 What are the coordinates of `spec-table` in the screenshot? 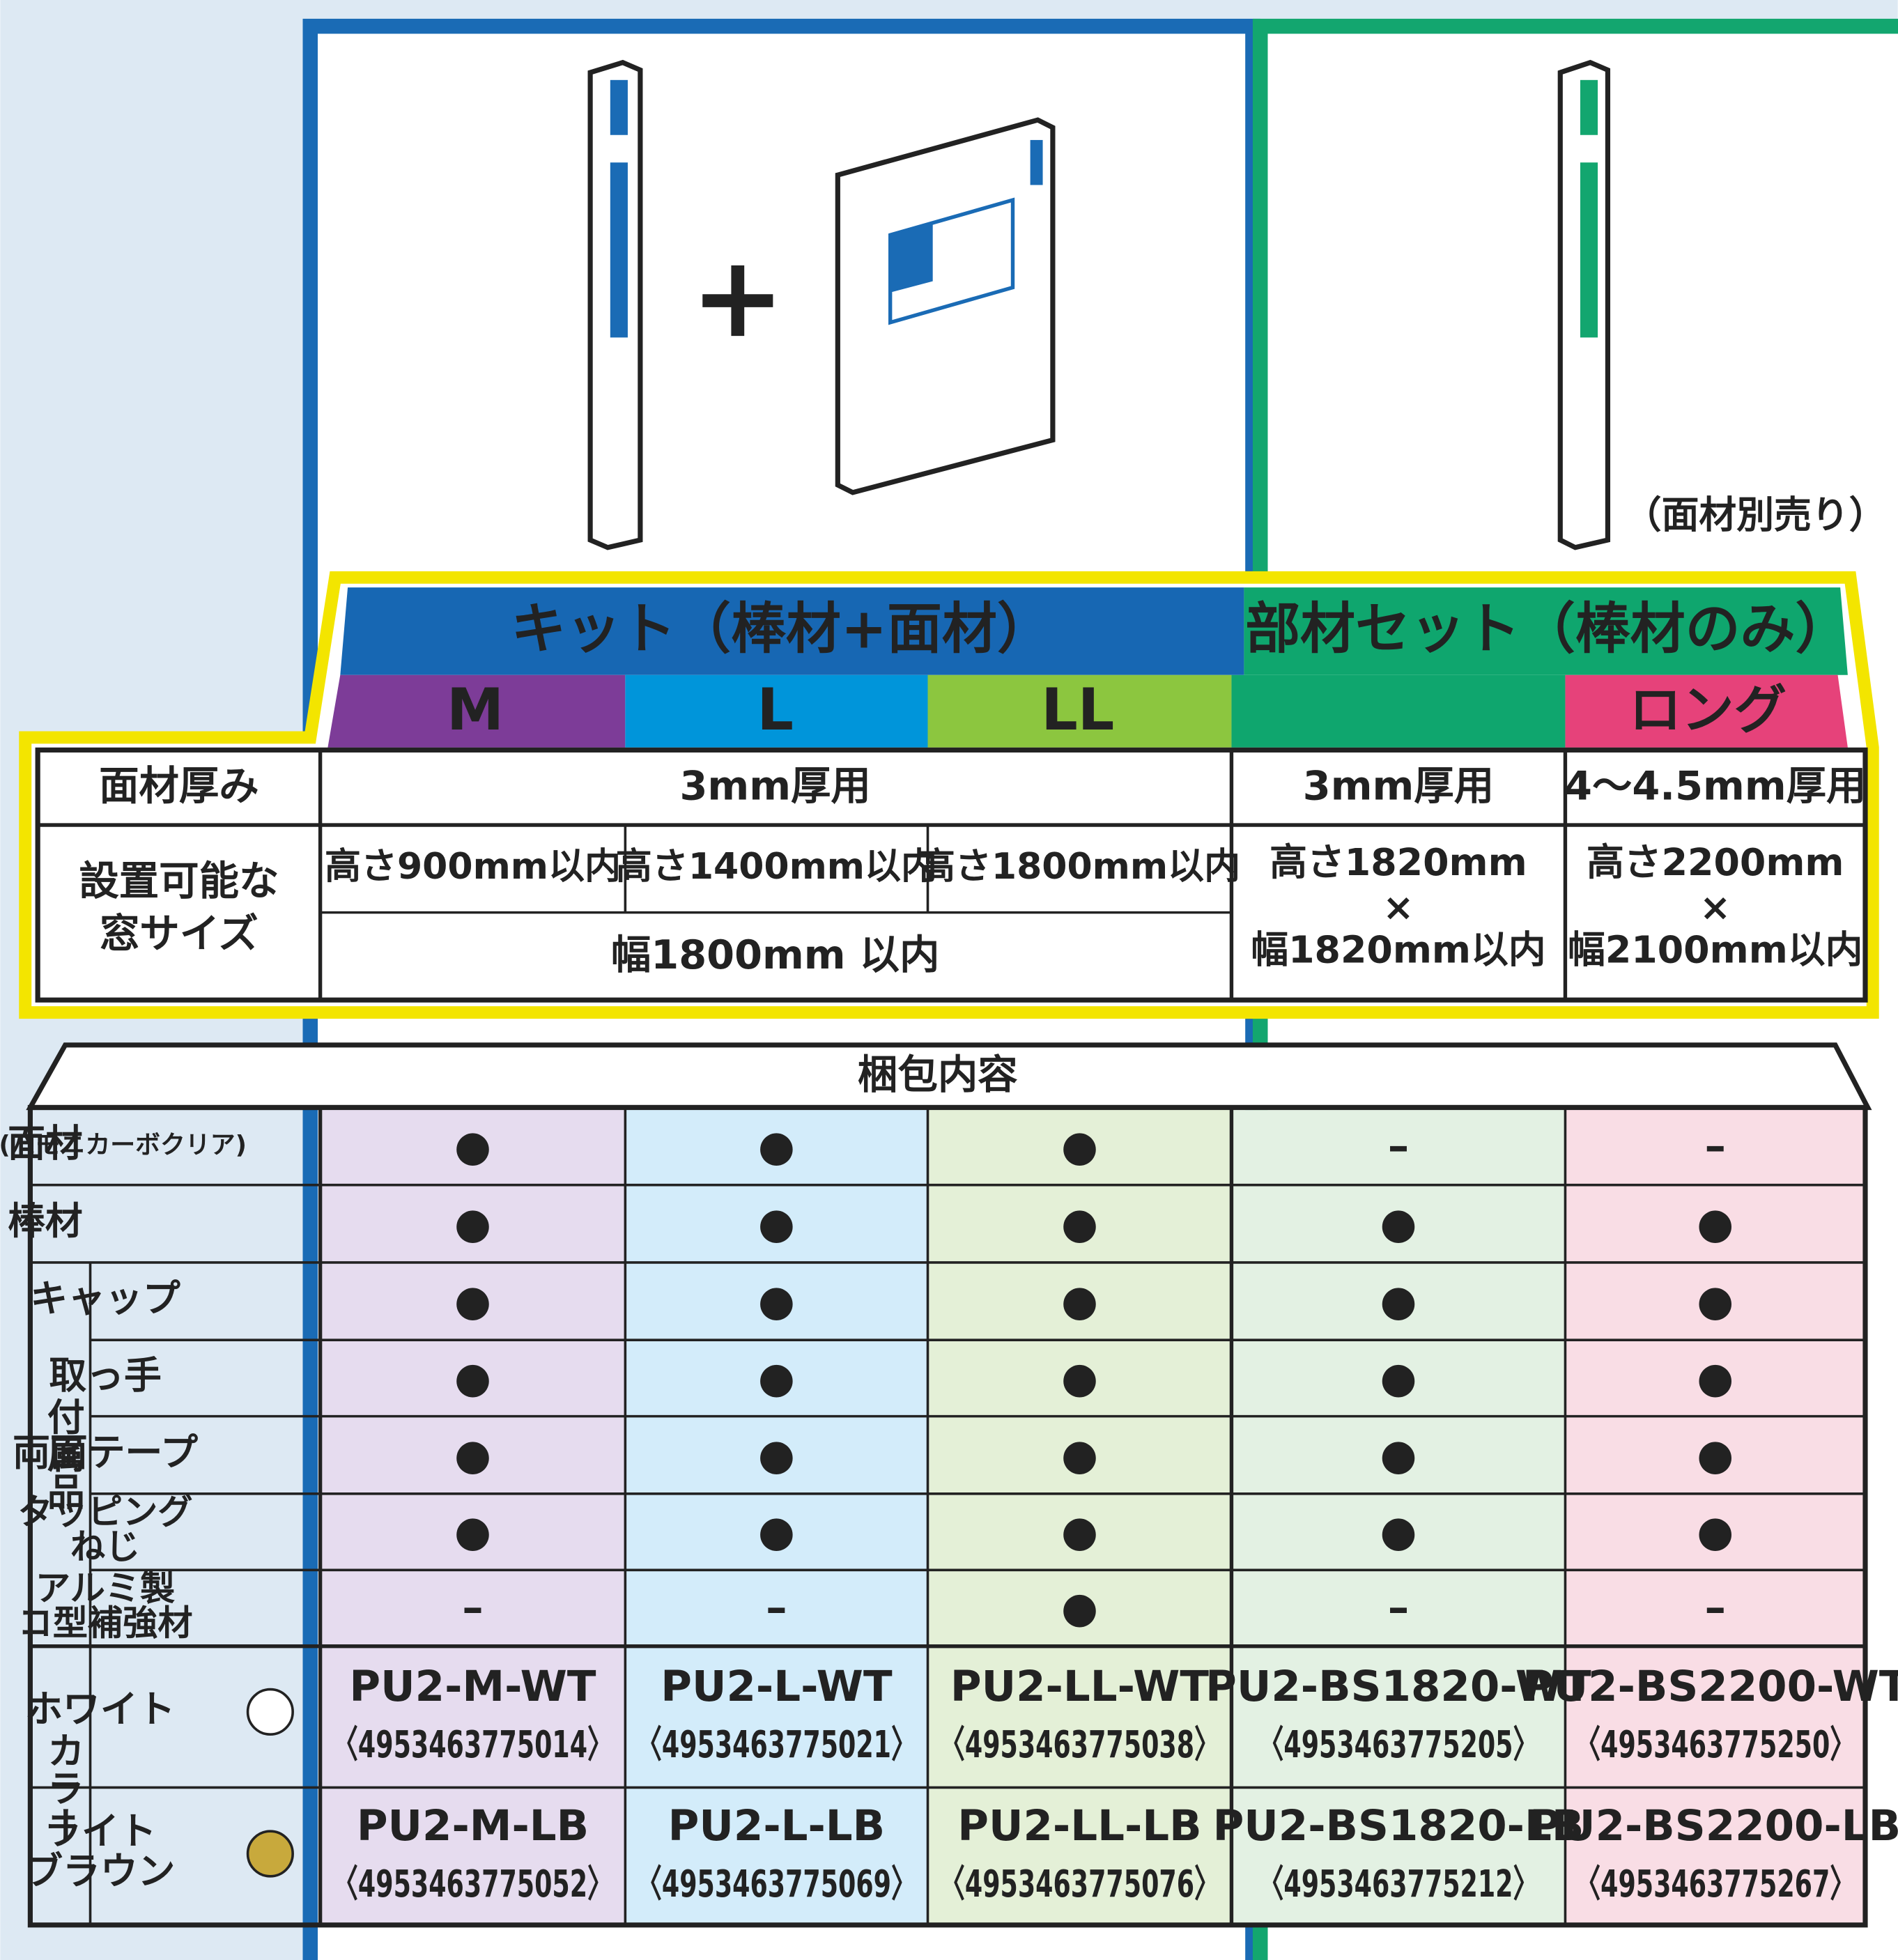 It's located at (951, 875).